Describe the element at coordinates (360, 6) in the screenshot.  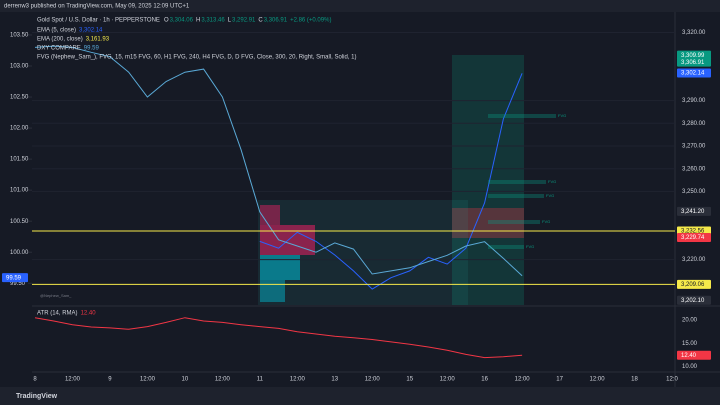
I see `header-bar` at that location.